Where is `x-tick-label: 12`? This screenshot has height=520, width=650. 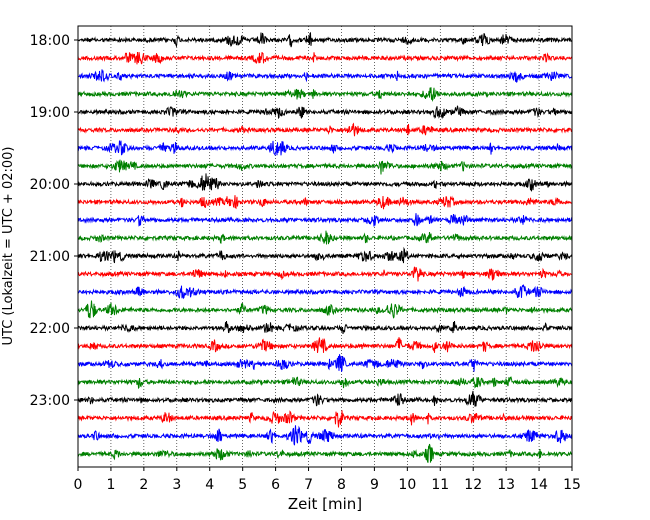 x-tick-label: 12 is located at coordinates (473, 485).